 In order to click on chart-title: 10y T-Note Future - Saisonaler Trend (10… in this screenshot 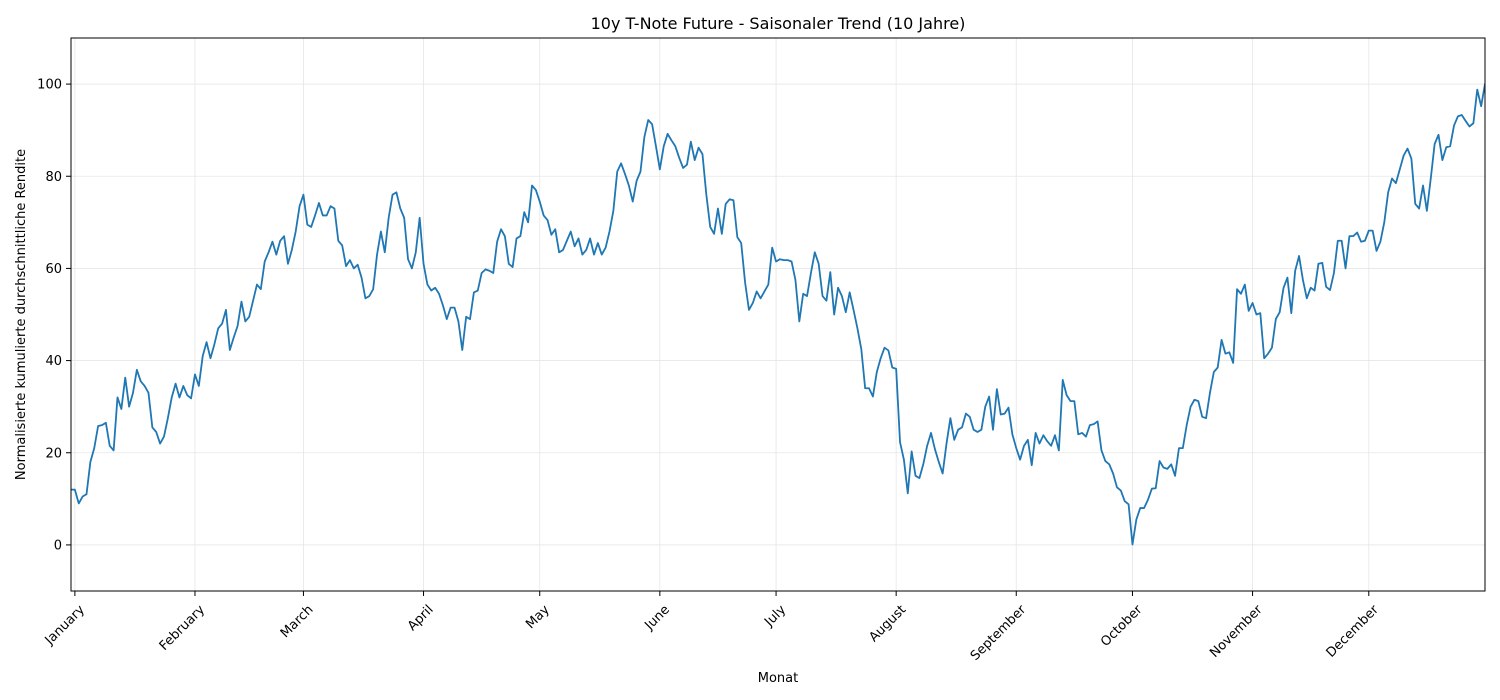, I will do `click(778, 23)`.